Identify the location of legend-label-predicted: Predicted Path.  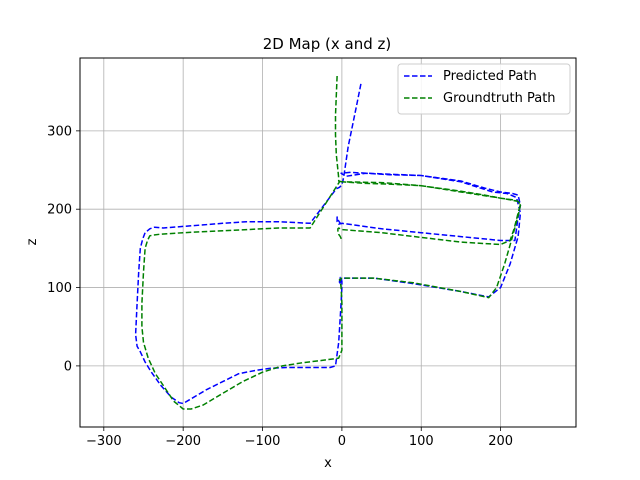
(490, 76).